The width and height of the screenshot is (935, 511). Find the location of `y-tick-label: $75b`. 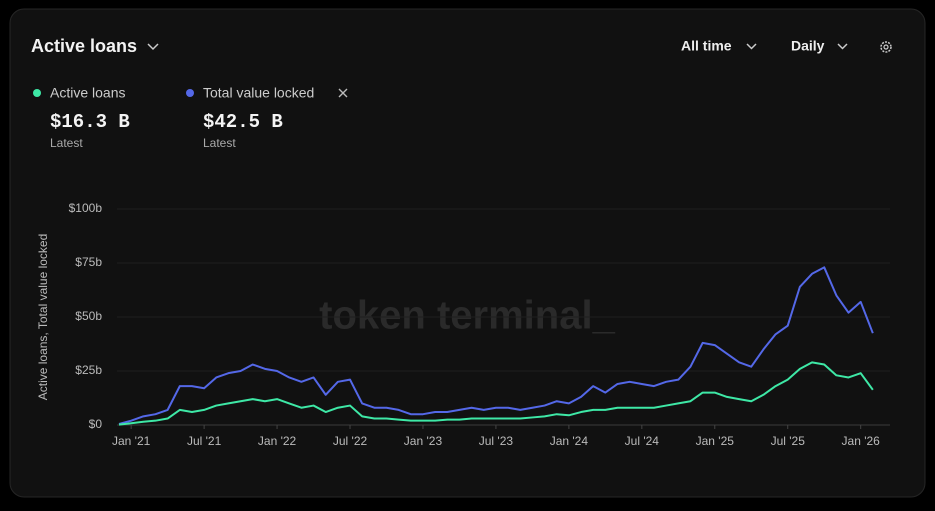

y-tick-label: $75b is located at coordinates (88, 262).